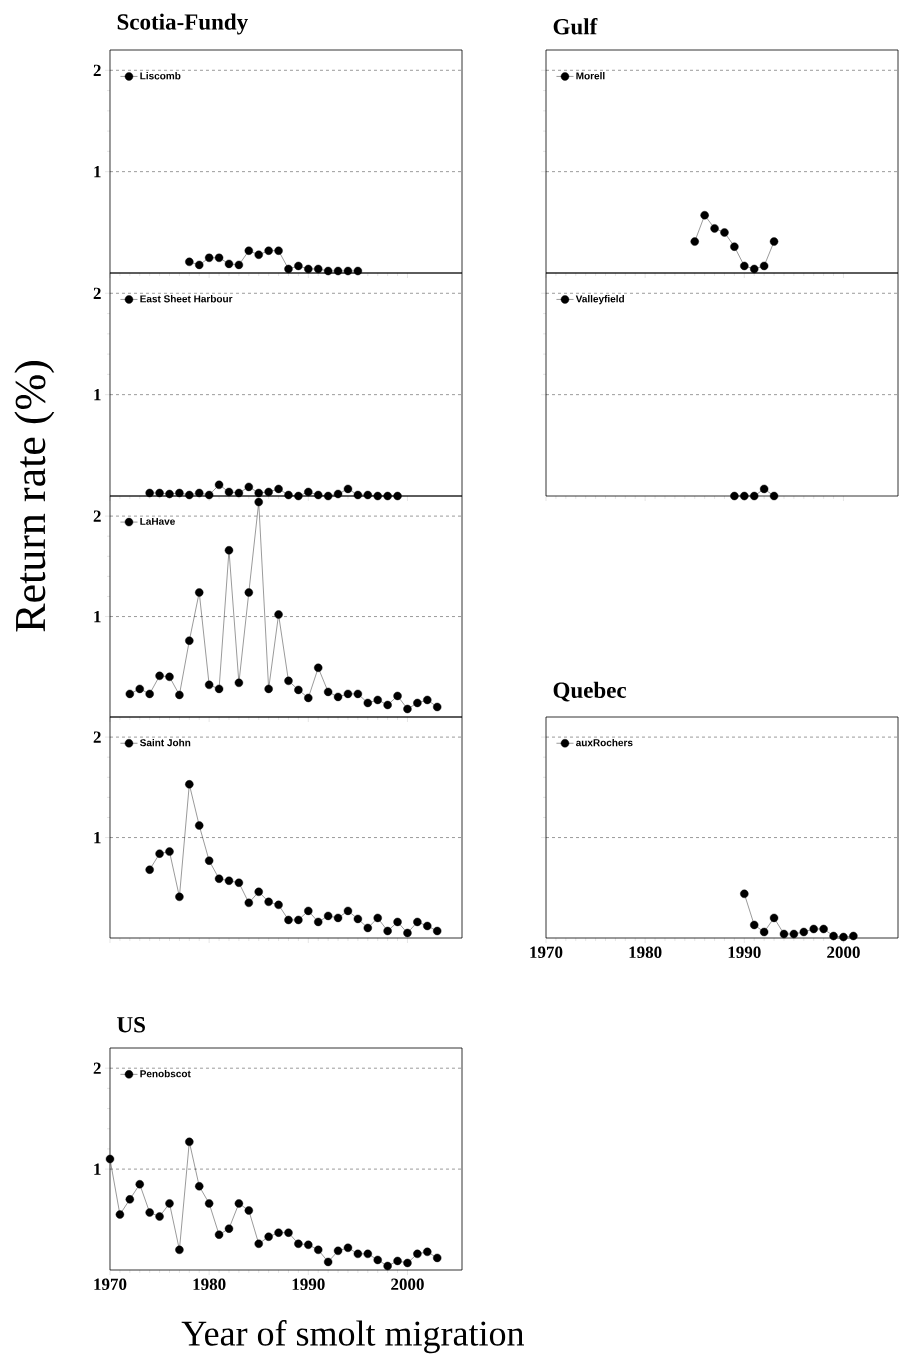 This screenshot has width=901, height=1362. What do you see at coordinates (590, 76) in the screenshot?
I see `legend-label: Morell` at bounding box center [590, 76].